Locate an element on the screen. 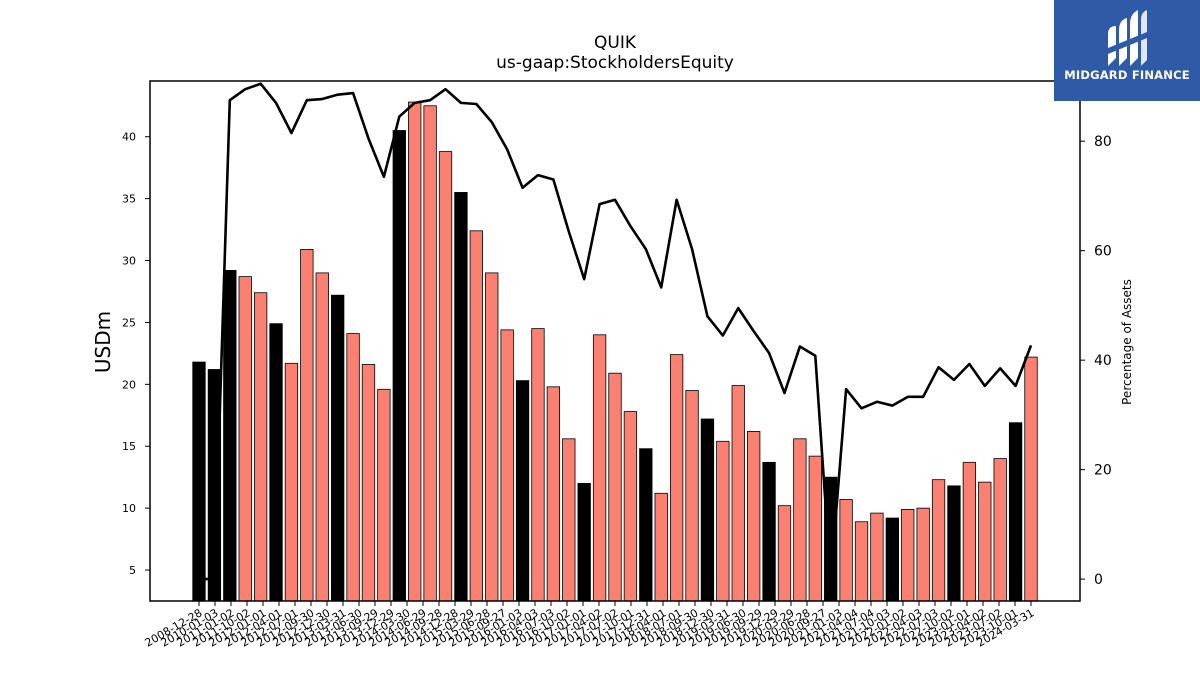 The height and width of the screenshot is (675, 1200). right-axis-ticks: 0 20 40 60 80 is located at coordinates (1096, 361).